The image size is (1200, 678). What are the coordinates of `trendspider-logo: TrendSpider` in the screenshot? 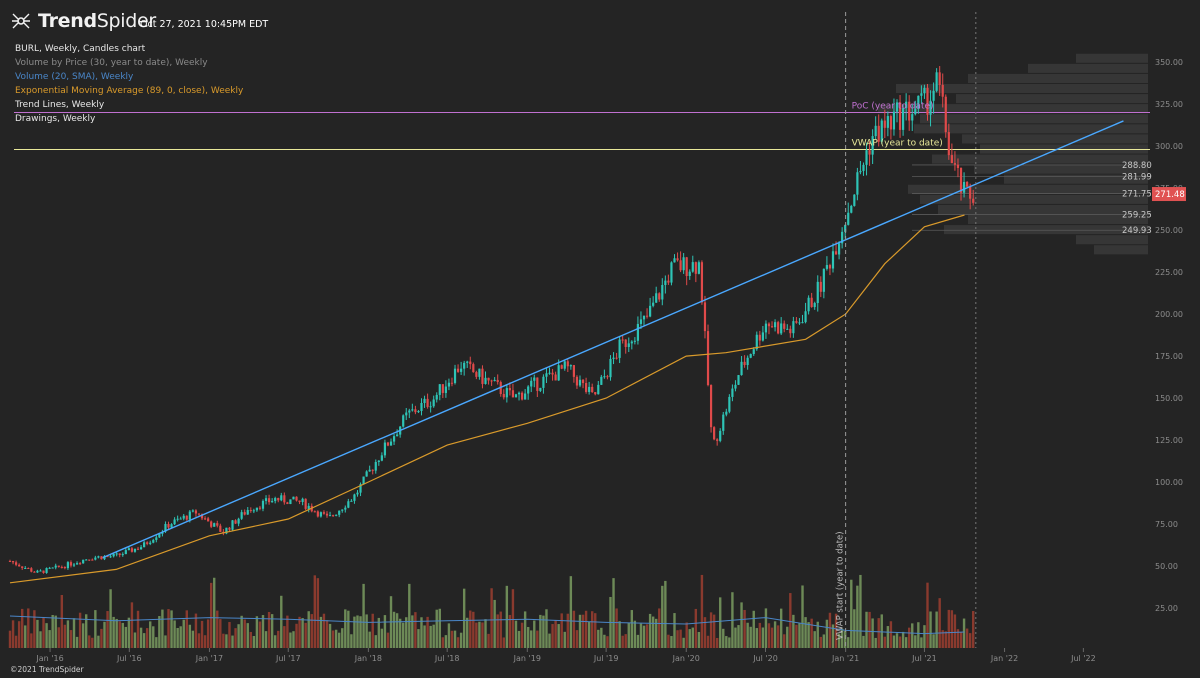 It's located at (83, 21).